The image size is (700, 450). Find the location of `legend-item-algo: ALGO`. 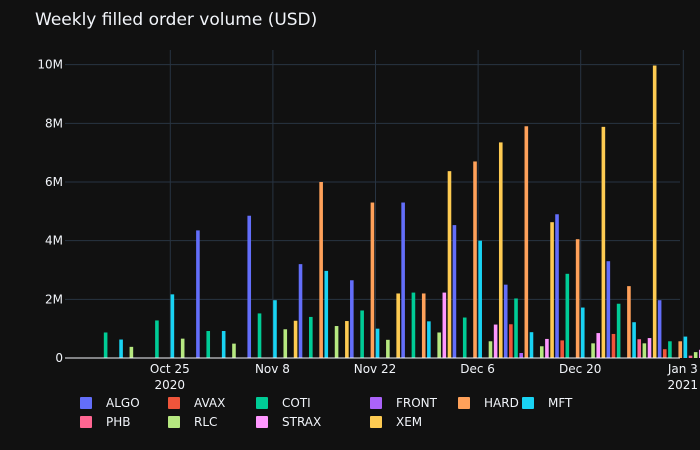

legend-item-algo: ALGO is located at coordinates (110, 403).